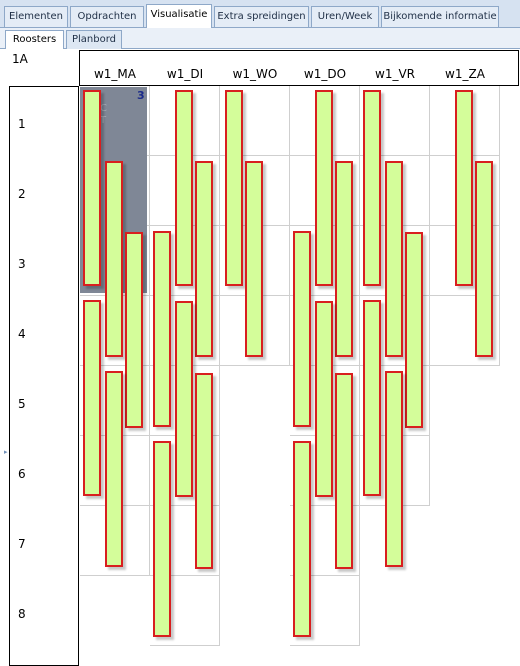 This screenshot has width=520, height=666. I want to click on day-header-row: w1_MA w1_DI w1_WO w1_DO w1_VR w1_ZA, so click(299, 68).